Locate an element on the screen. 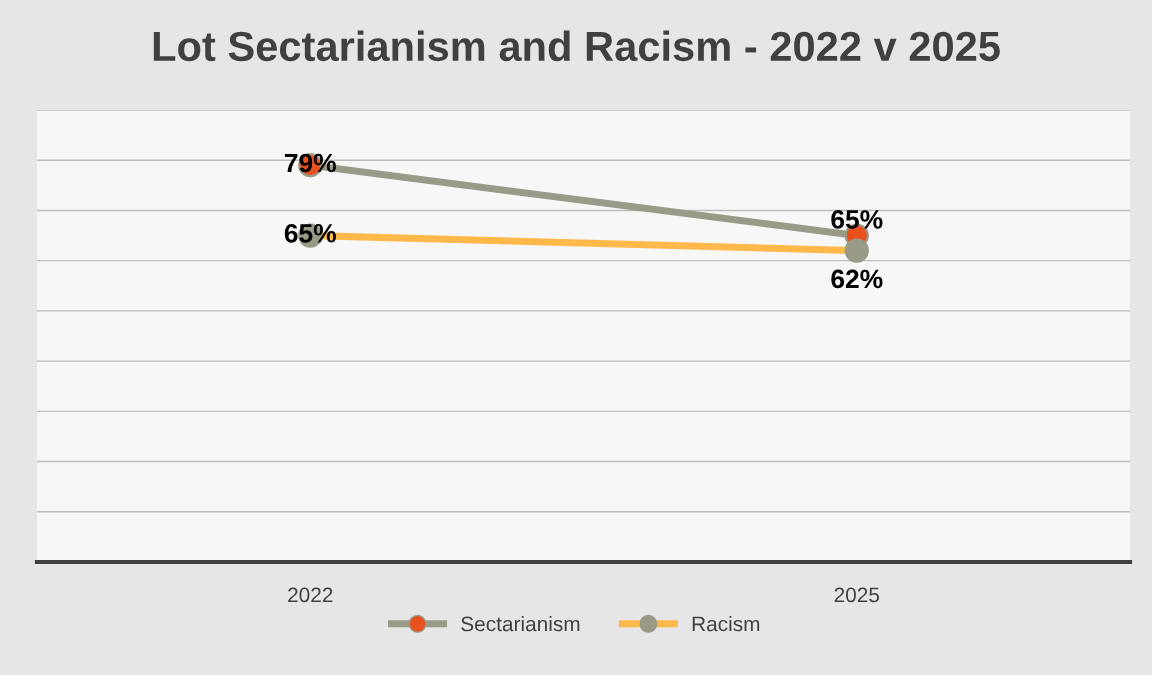  x-tick-label: 2025 is located at coordinates (857, 595).